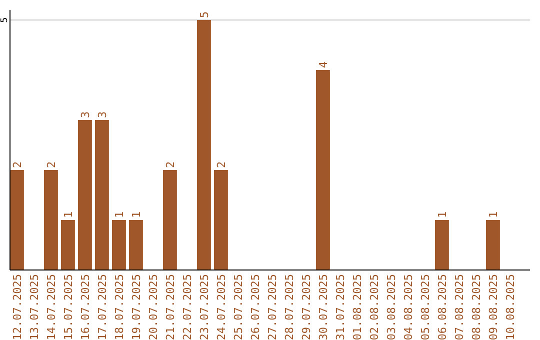  What do you see at coordinates (85, 307) in the screenshot?
I see `x-tick-label: 16.07.2025` at bounding box center [85, 307].